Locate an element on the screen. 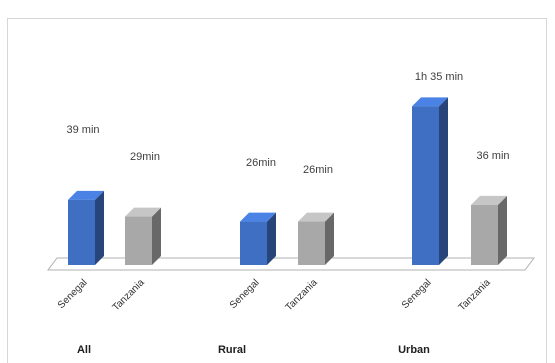 The height and width of the screenshot is (363, 555). bar-top-urban-senegal is located at coordinates (430, 102).